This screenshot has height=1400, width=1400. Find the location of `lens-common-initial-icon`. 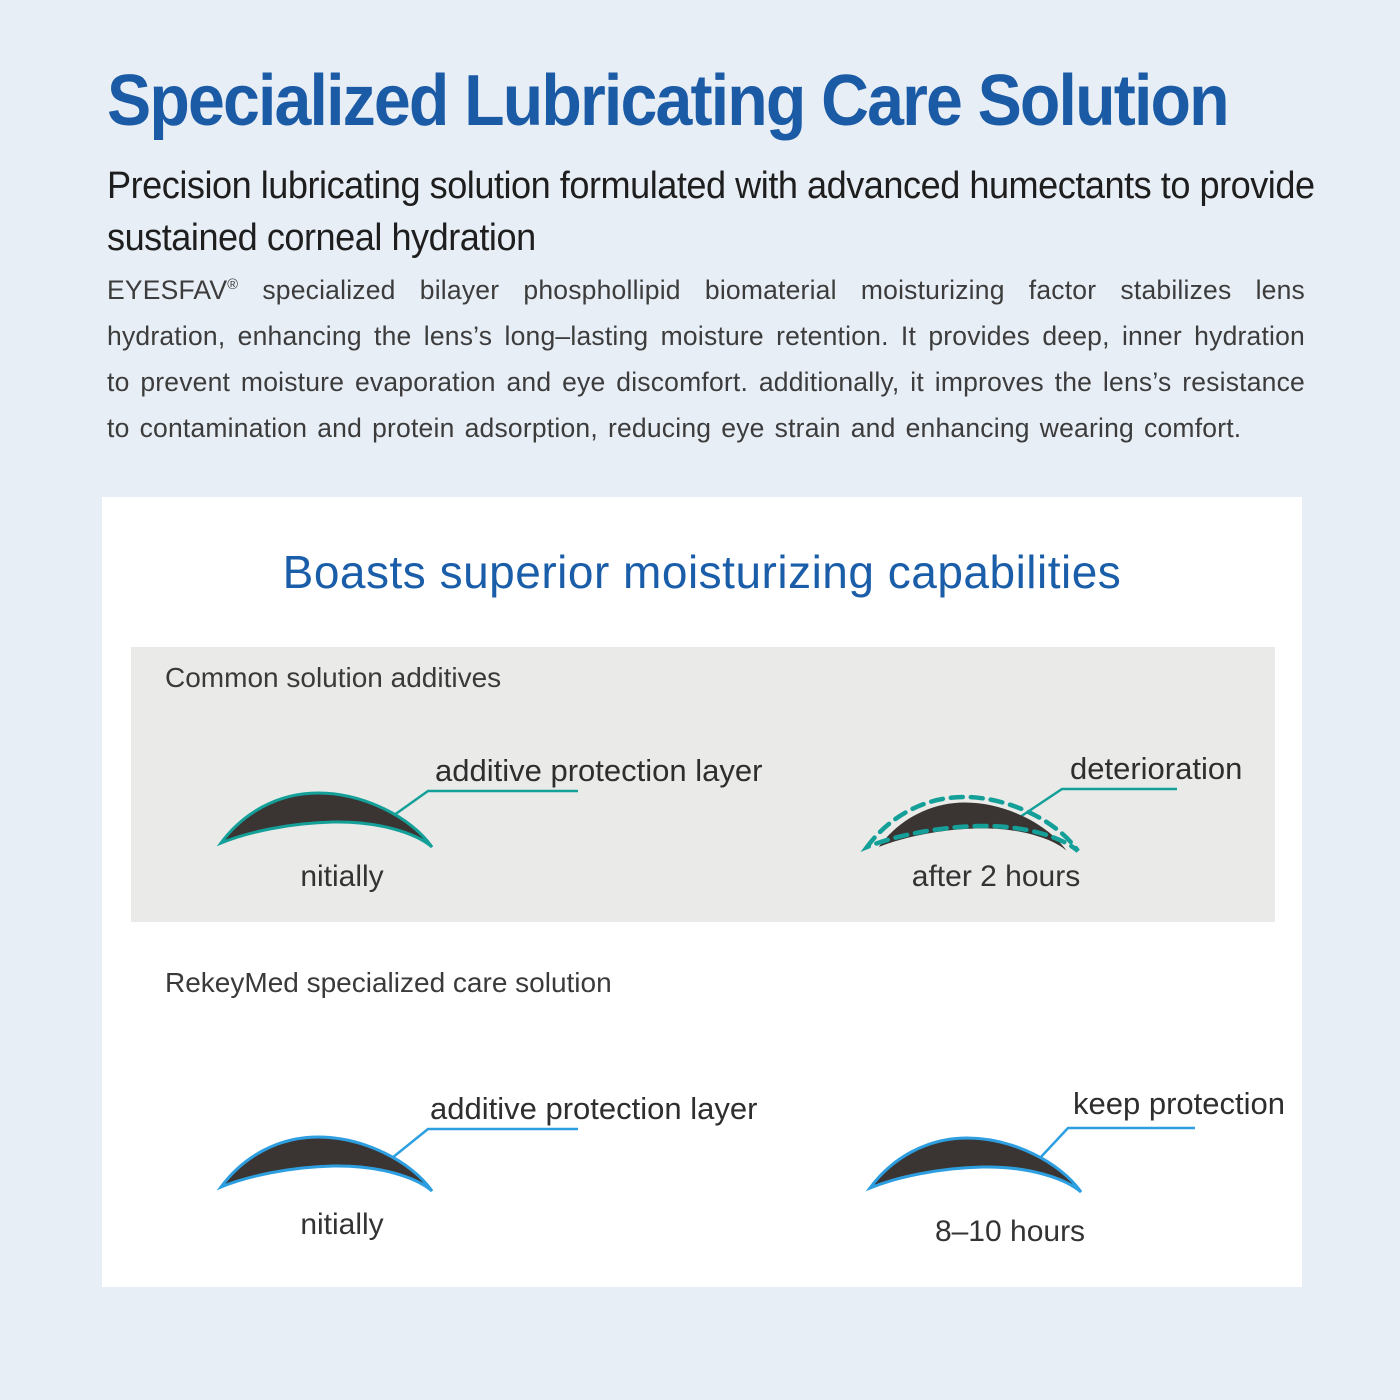

lens-common-initial-icon is located at coordinates (397, 819).